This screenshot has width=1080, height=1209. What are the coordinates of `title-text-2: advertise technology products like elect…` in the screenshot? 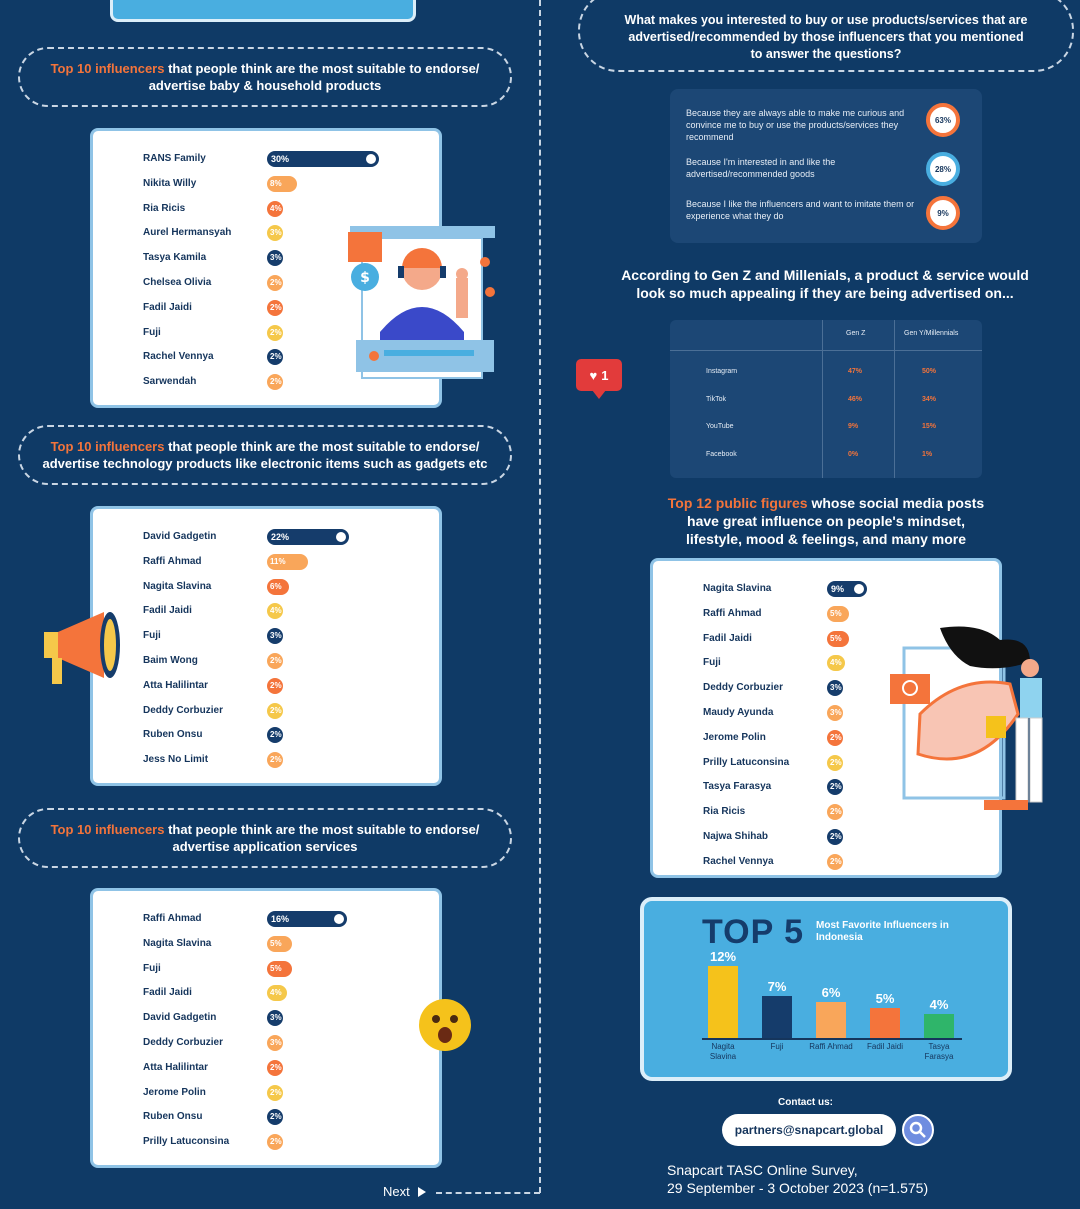 It's located at (265, 463).